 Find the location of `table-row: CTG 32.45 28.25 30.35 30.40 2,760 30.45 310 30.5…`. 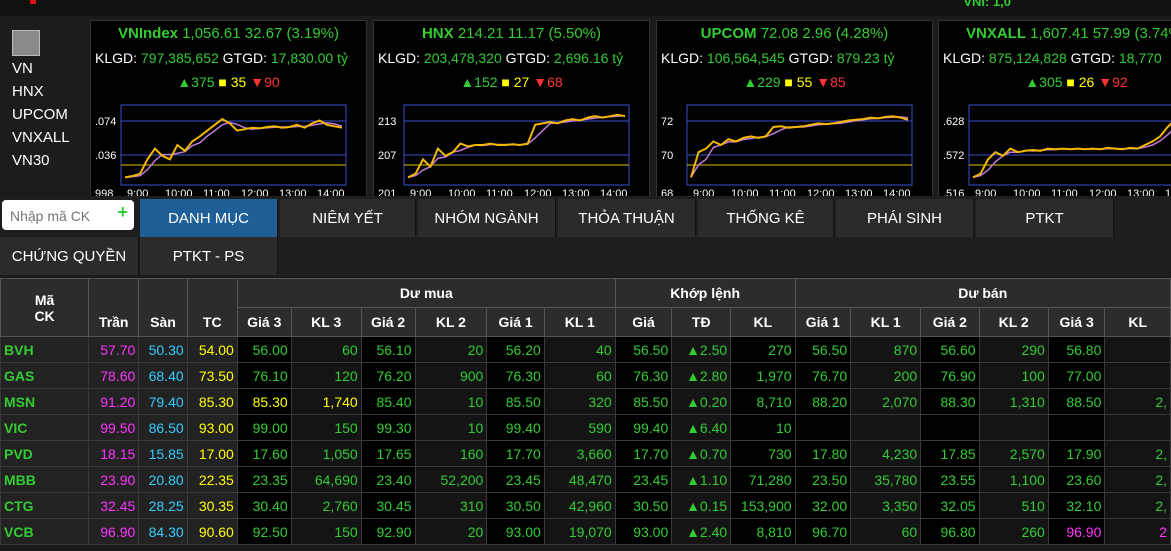

table-row: CTG 32.45 28.25 30.35 30.40 2,760 30.45 310 30.5… is located at coordinates (585, 505).